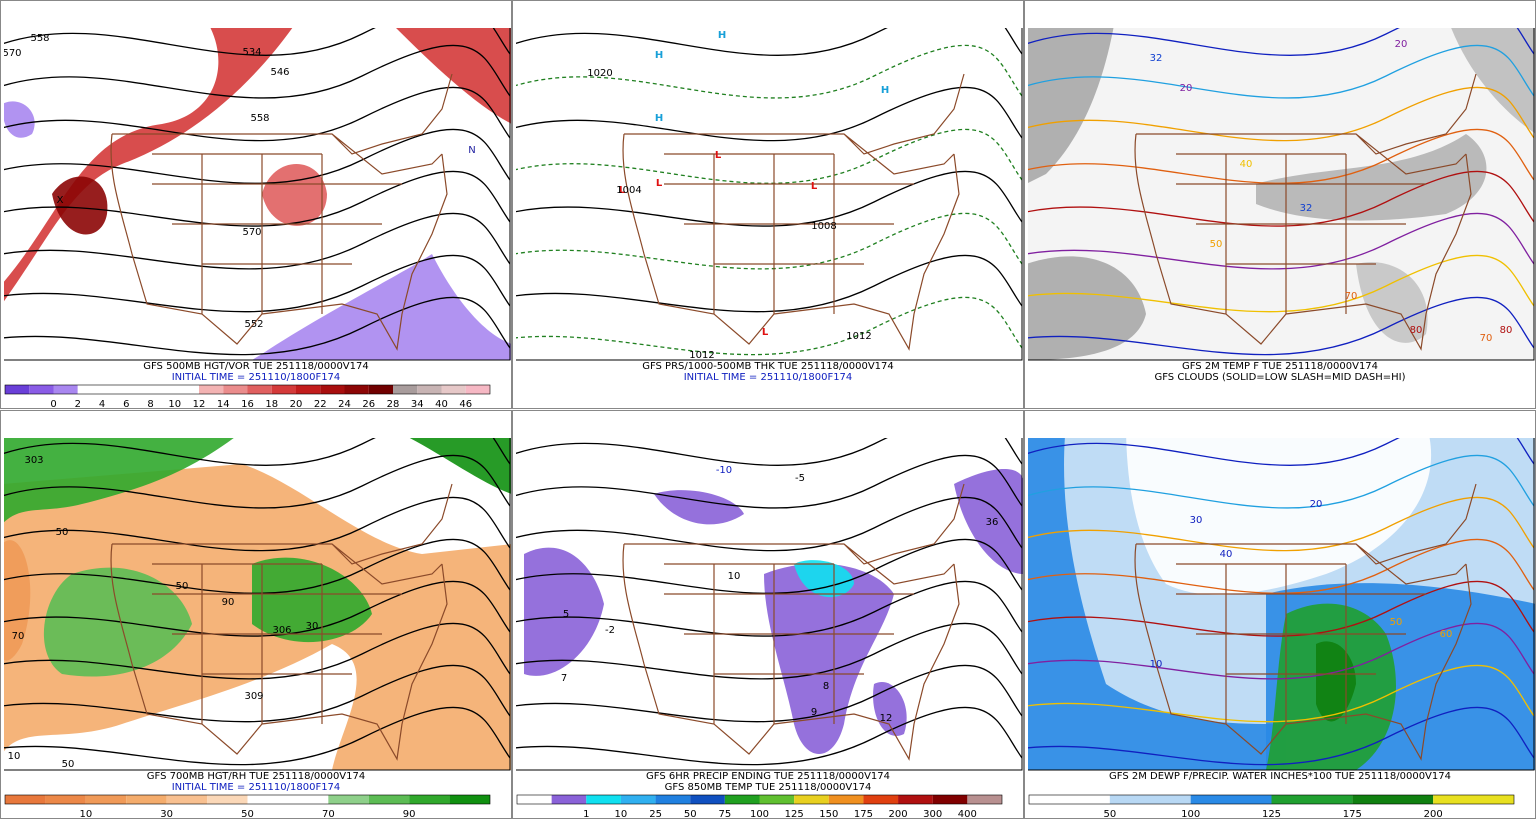 This screenshot has height=819, width=1536. What do you see at coordinates (441, 404) in the screenshot?
I see `colorbar-label: 40` at bounding box center [441, 404].